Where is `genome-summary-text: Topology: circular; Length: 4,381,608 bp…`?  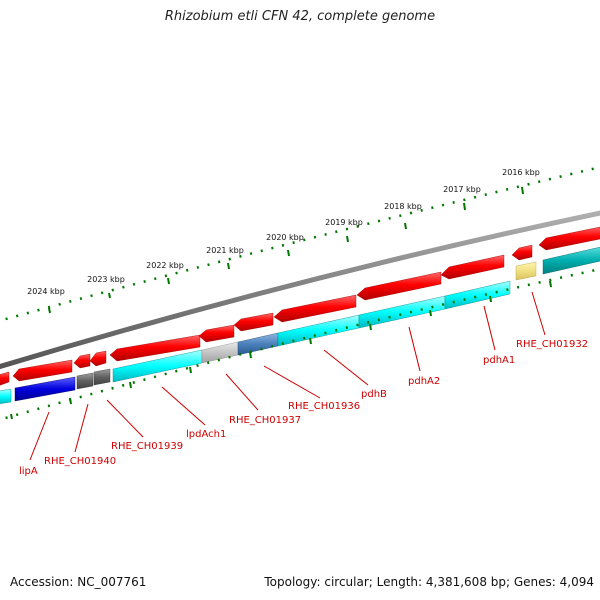
genome-summary-text: Topology: circular; Length: 4,381,608 bp… is located at coordinates (429, 582).